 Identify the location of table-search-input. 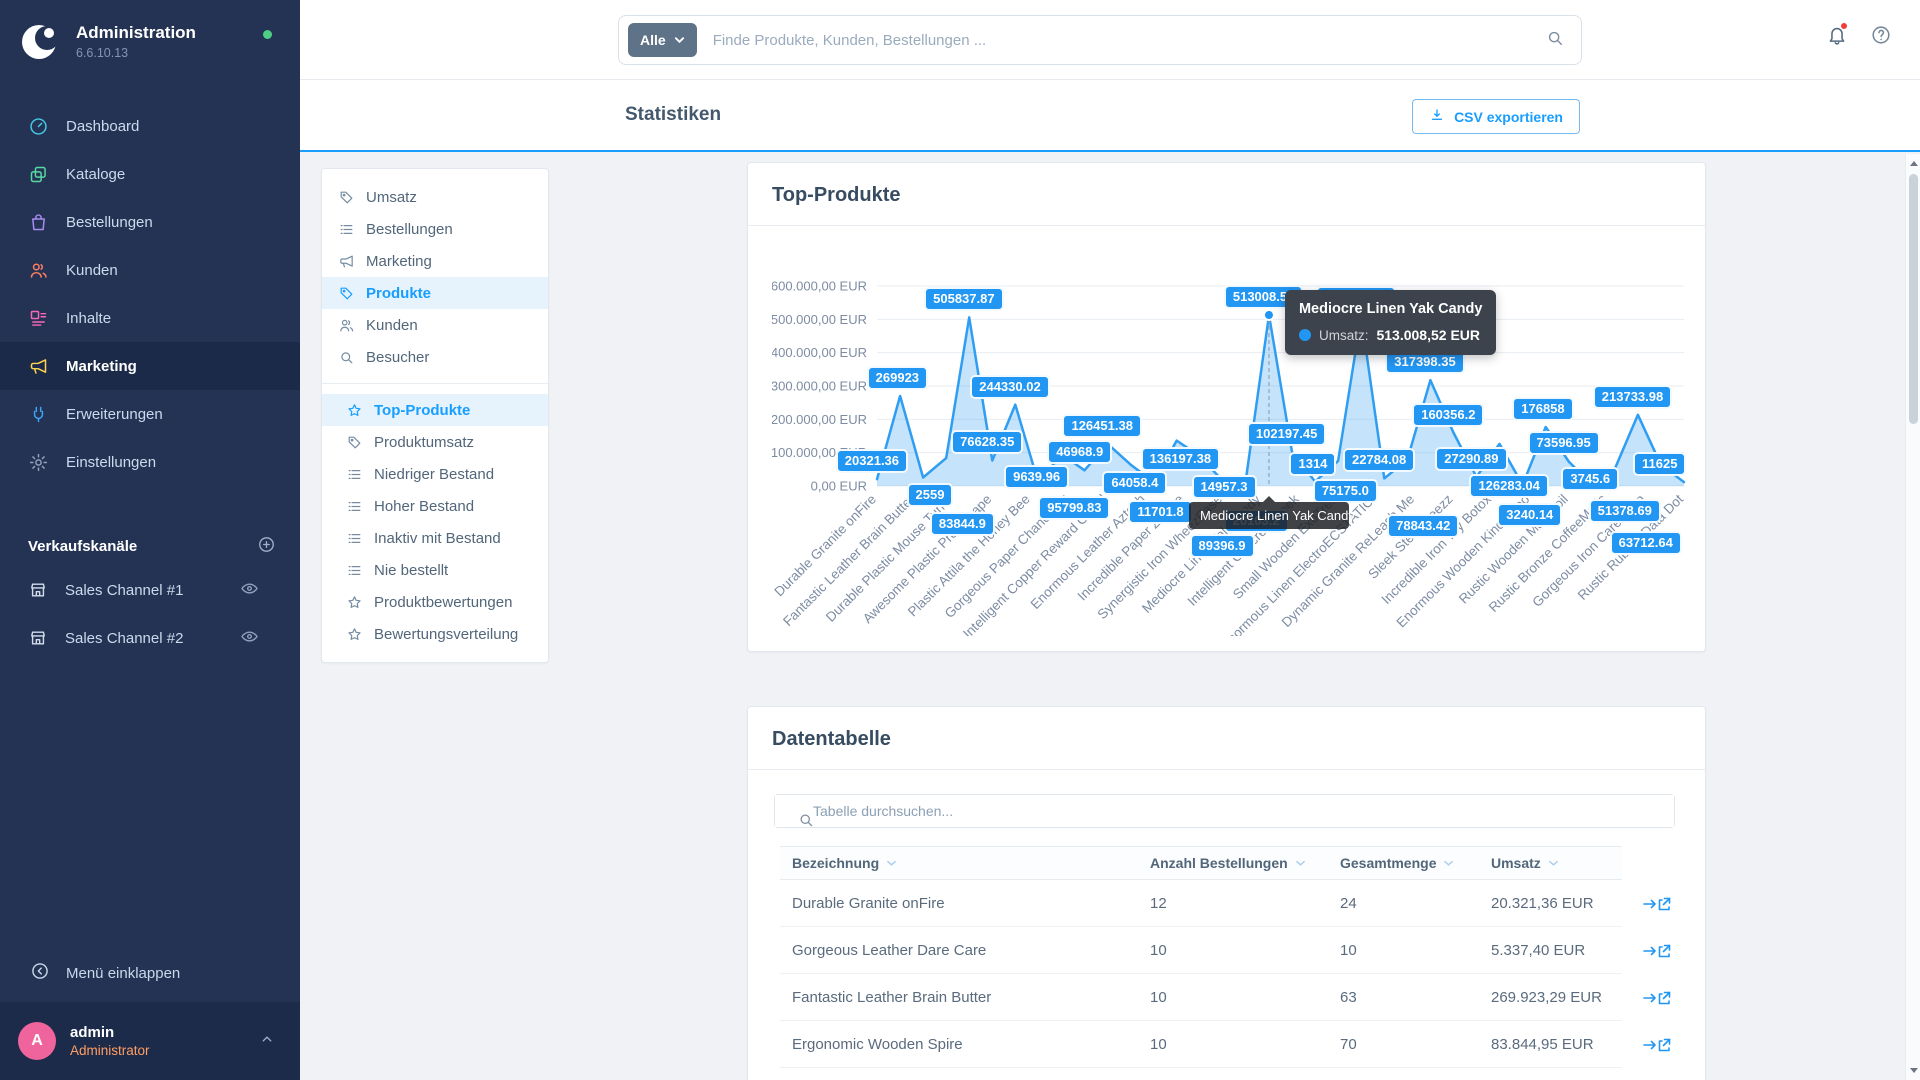
(1224, 811).